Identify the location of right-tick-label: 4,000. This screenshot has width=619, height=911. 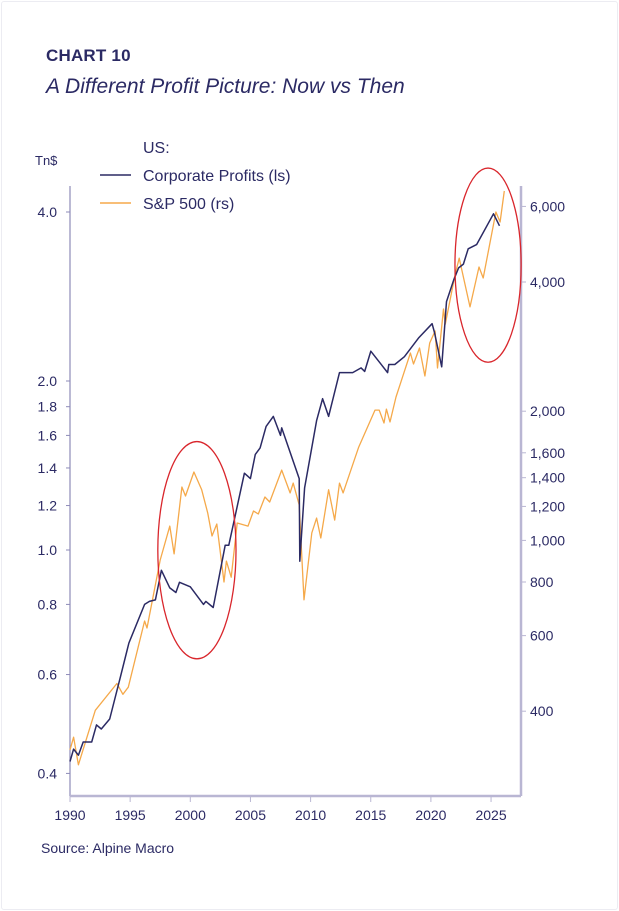
(547, 282).